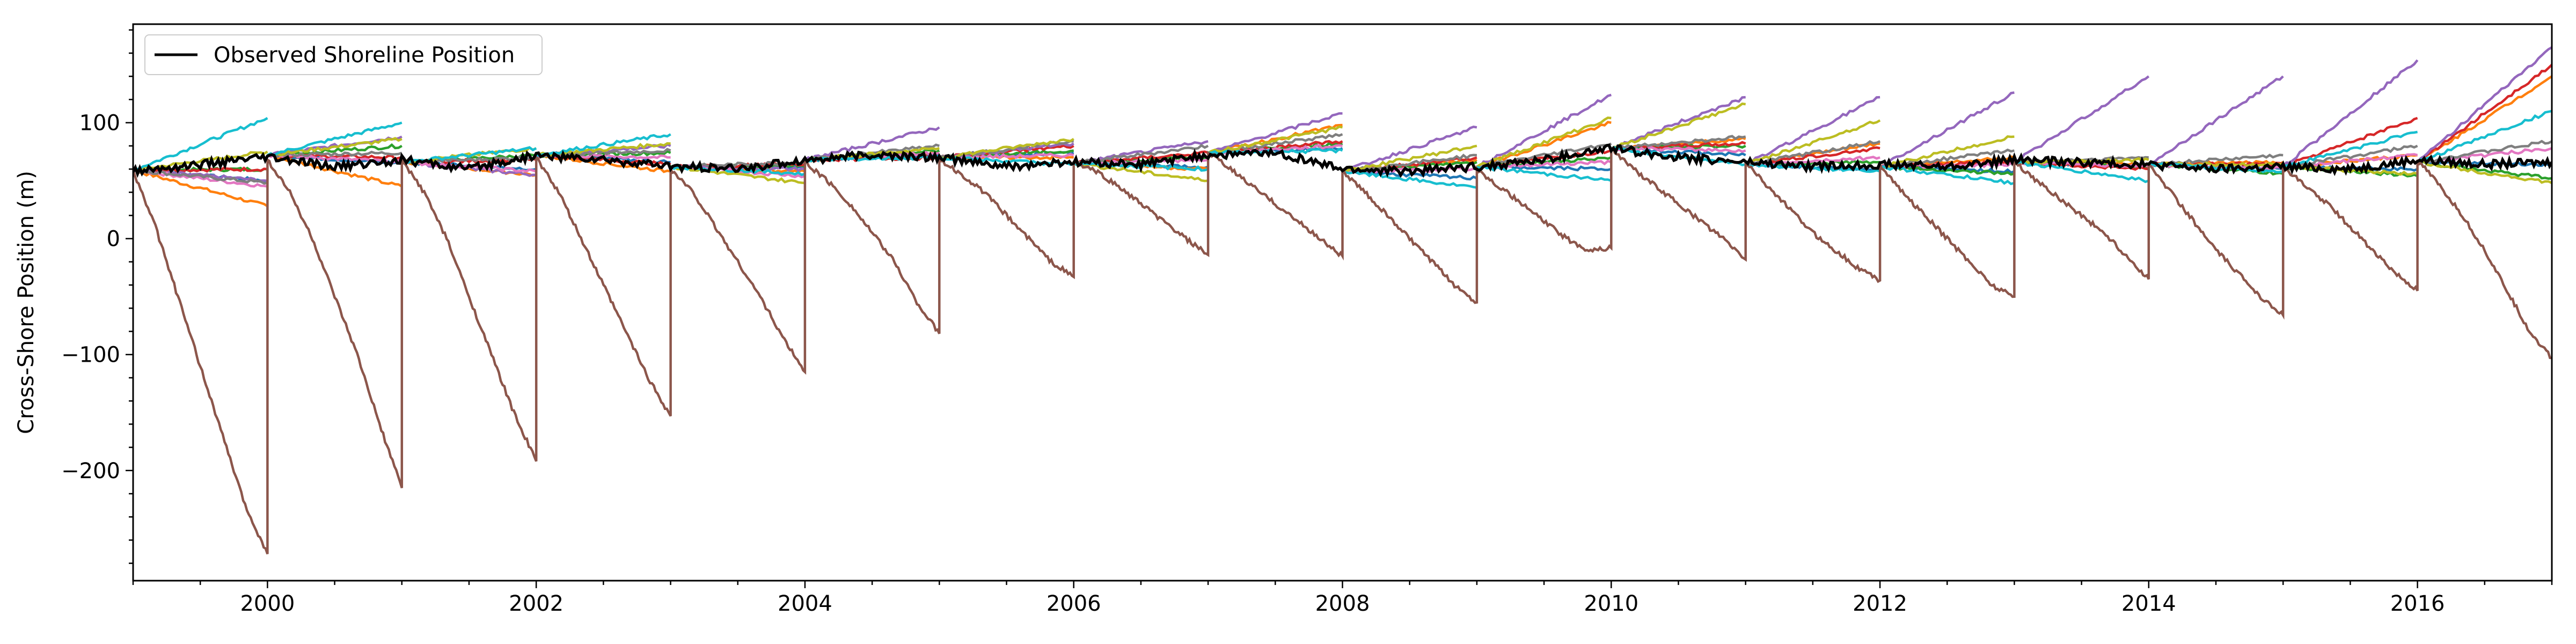  What do you see at coordinates (97, 296) in the screenshot?
I see `y-axis: 100 0 −100 −200` at bounding box center [97, 296].